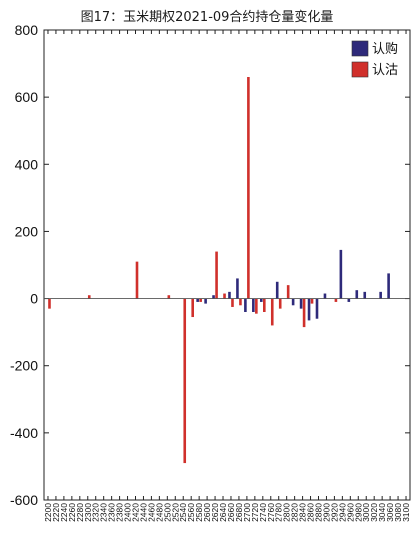  What do you see at coordinates (48, 512) in the screenshot?
I see `x-tick-label: 2200` at bounding box center [48, 512].